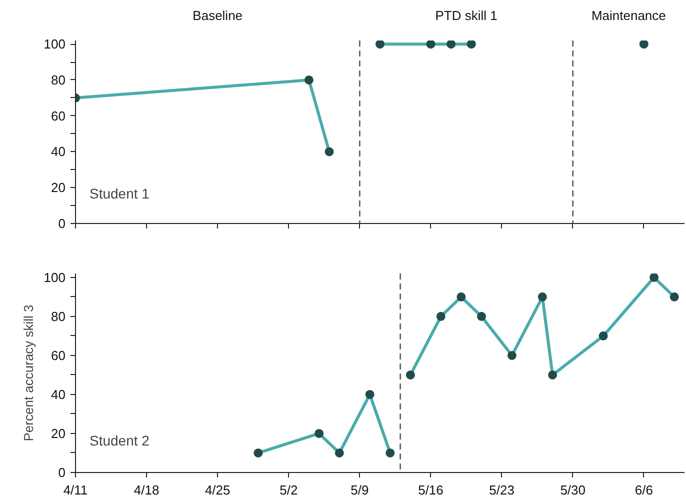 The image size is (686, 499). Describe the element at coordinates (431, 490) in the screenshot. I see `x-tick-label: 5/16` at that location.